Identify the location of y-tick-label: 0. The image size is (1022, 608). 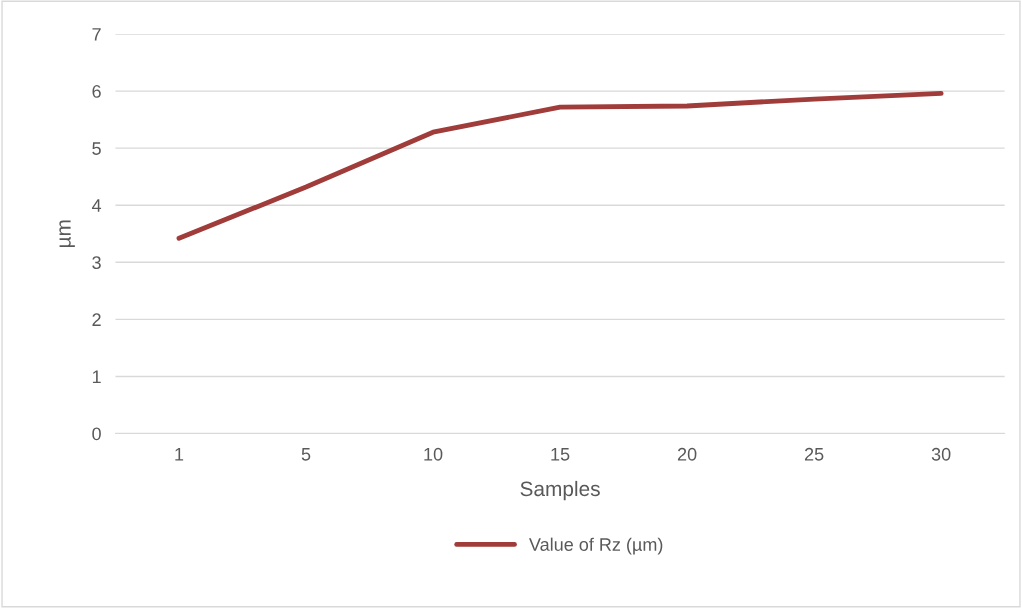
(96, 434).